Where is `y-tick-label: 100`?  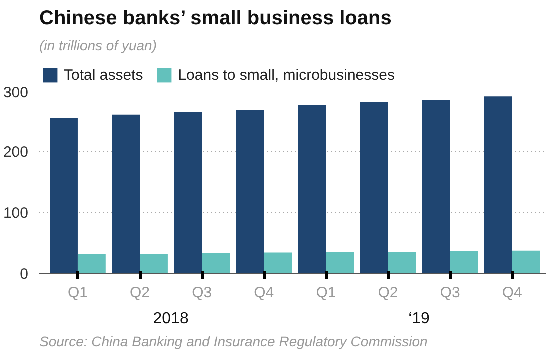 y-tick-label: 100 is located at coordinates (16, 213).